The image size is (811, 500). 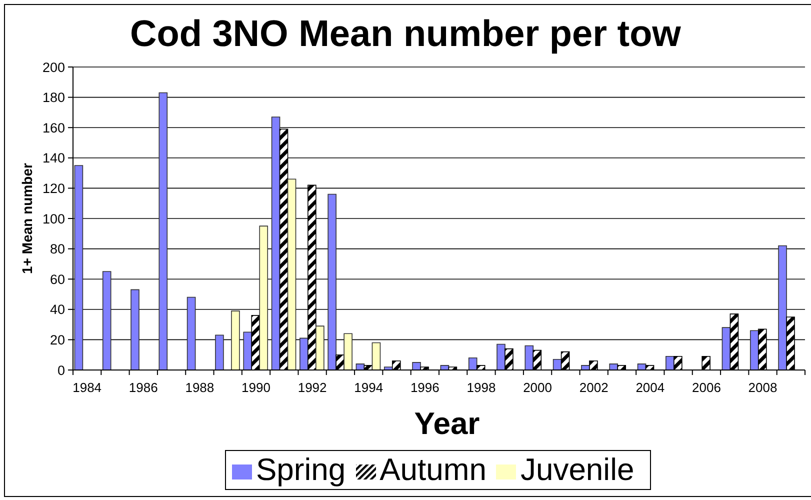 What do you see at coordinates (53, 67) in the screenshot?
I see `y-tick-label: 200` at bounding box center [53, 67].